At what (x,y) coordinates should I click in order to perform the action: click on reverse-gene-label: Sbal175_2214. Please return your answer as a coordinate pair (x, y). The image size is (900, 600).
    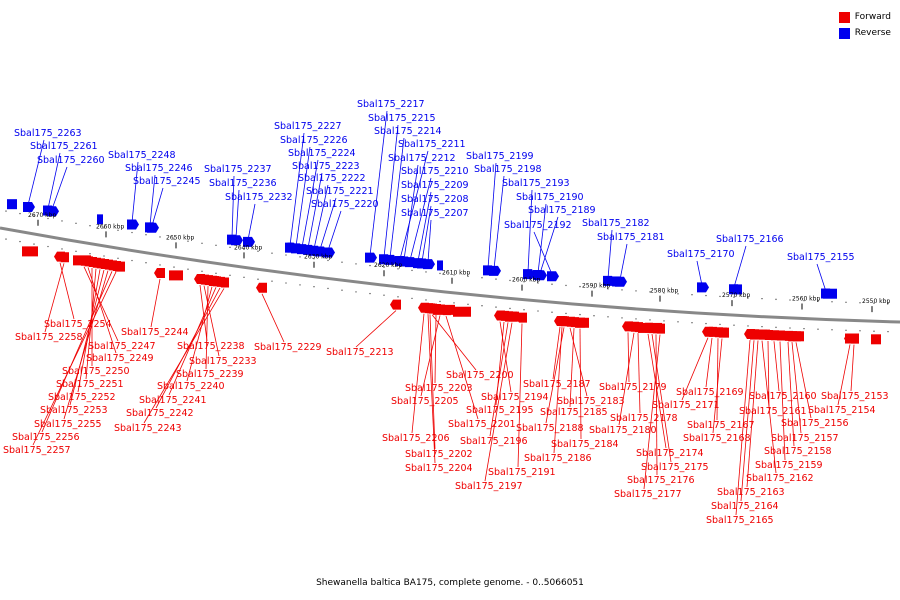
    Looking at the image, I should click on (408, 131).